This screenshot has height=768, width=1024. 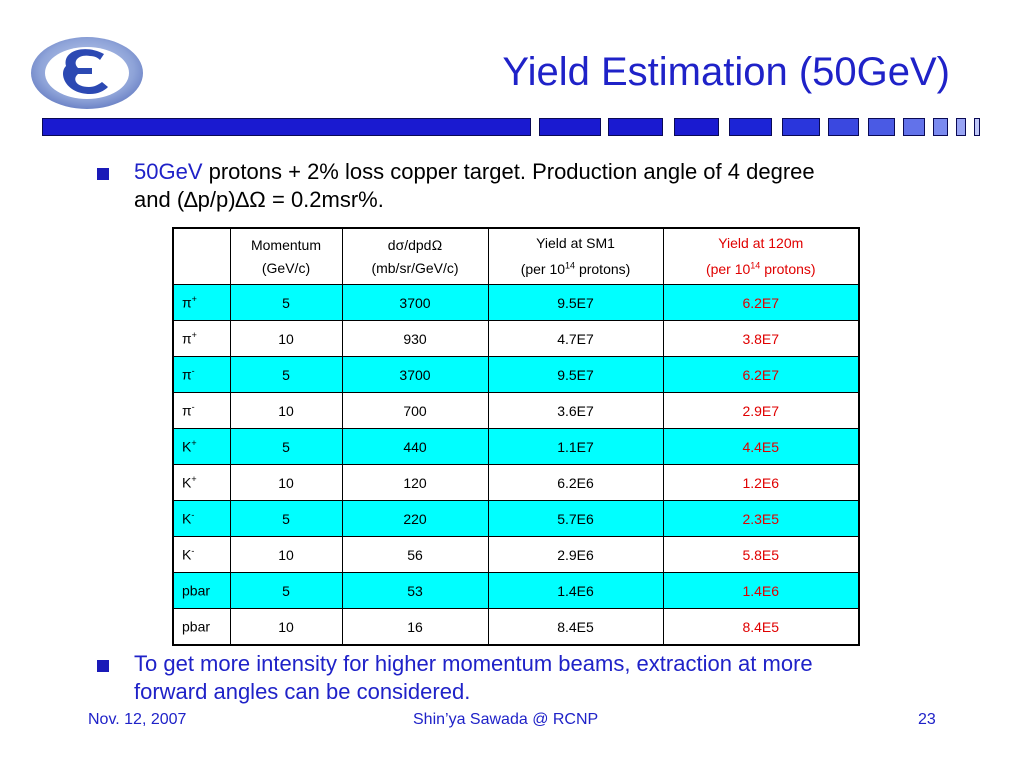 I want to click on cell-yield-120m: 2.9E7, so click(x=761, y=410).